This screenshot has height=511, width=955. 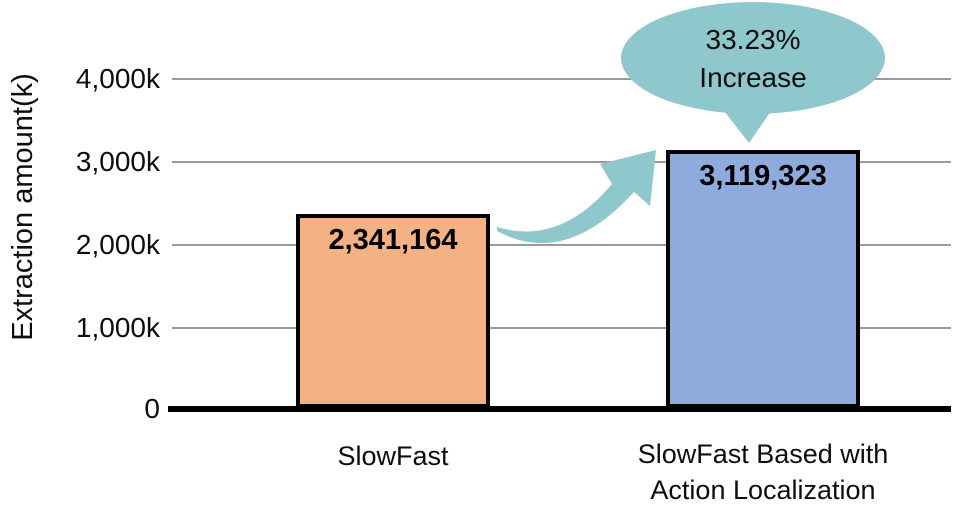 What do you see at coordinates (561, 328) in the screenshot?
I see `gridline-1000k` at bounding box center [561, 328].